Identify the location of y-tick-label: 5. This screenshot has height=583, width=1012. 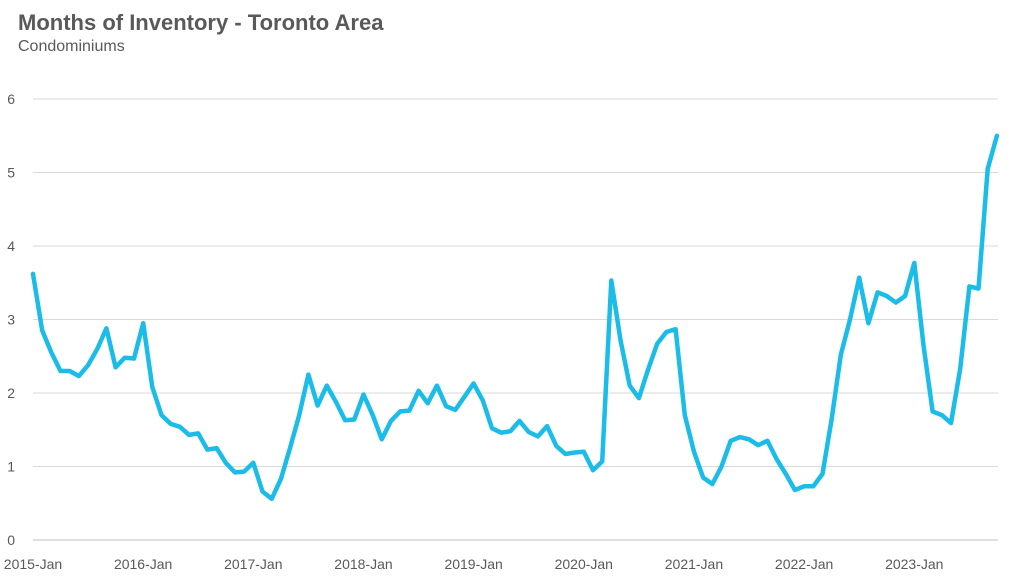
(11, 173).